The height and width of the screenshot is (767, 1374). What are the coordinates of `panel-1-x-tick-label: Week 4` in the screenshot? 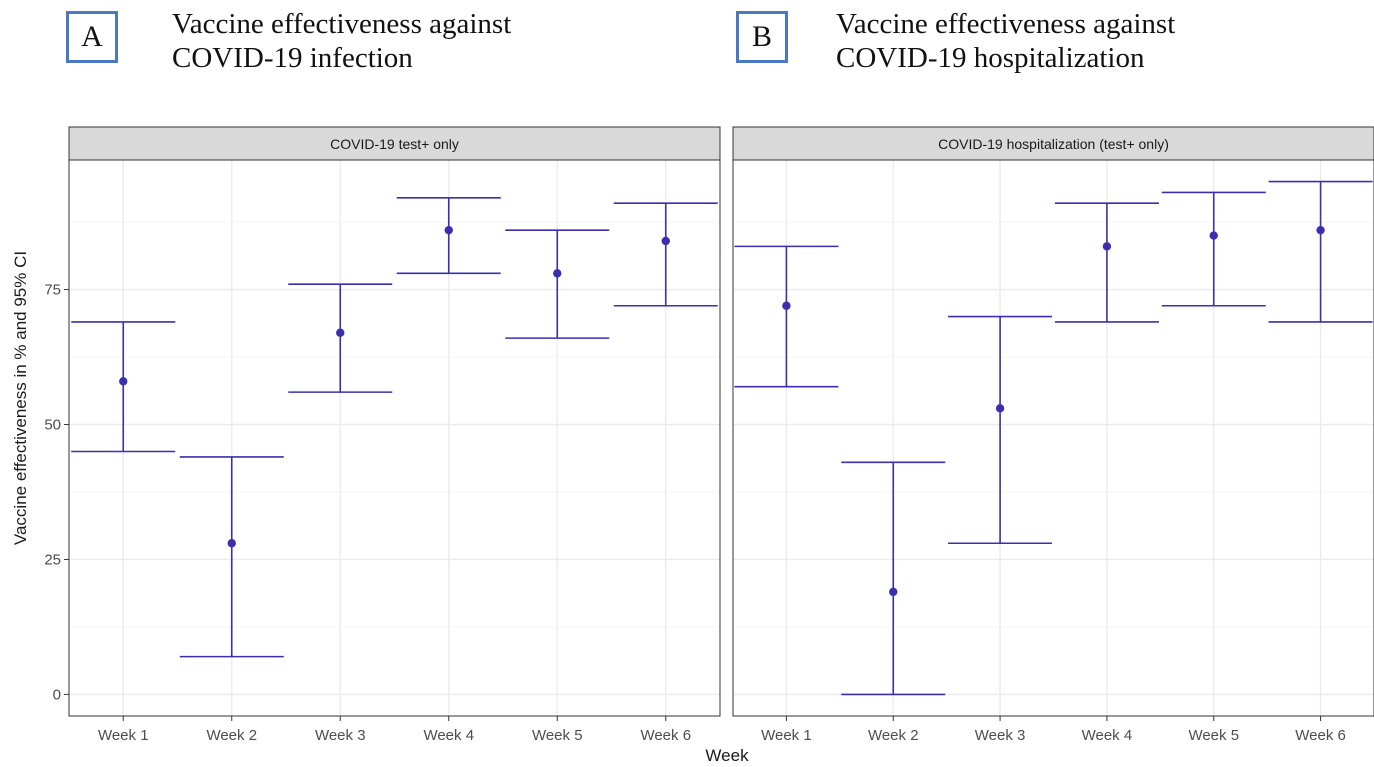 It's located at (448, 735).